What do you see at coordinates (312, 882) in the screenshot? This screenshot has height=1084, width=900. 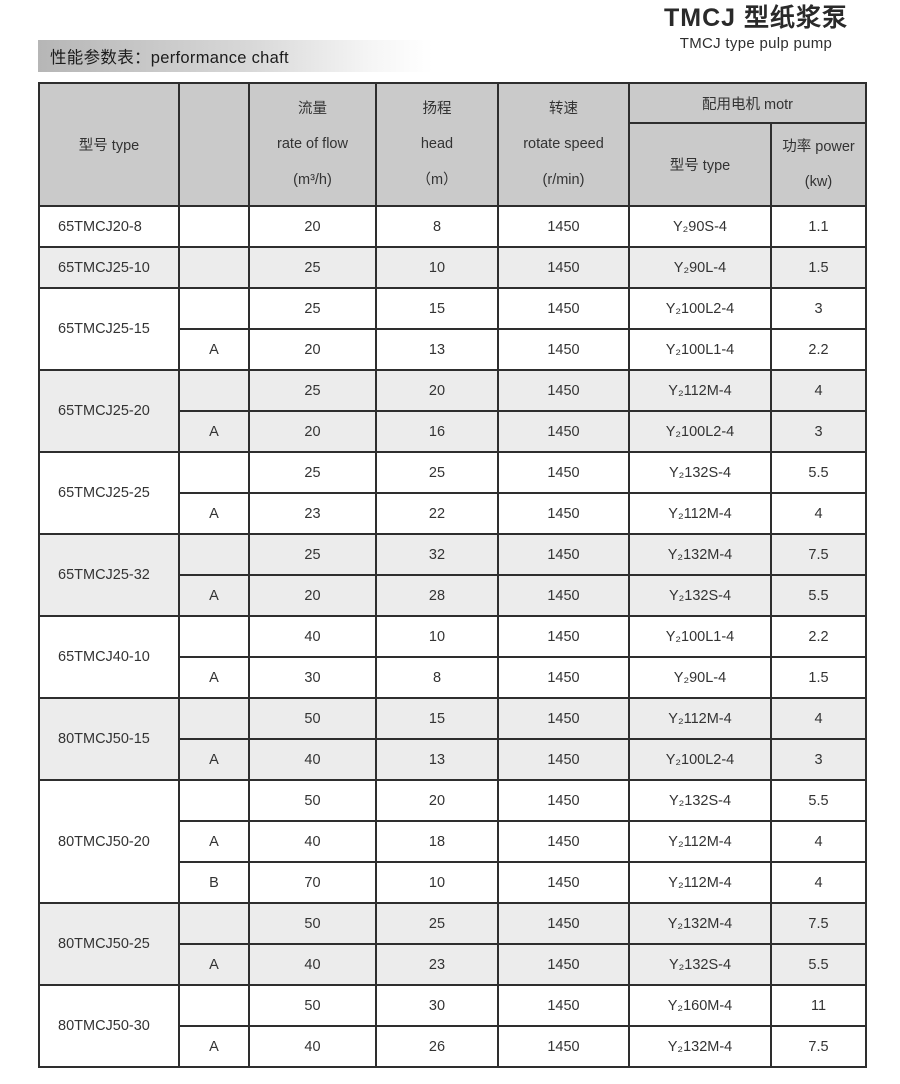 I see `flow-cell: 70` at bounding box center [312, 882].